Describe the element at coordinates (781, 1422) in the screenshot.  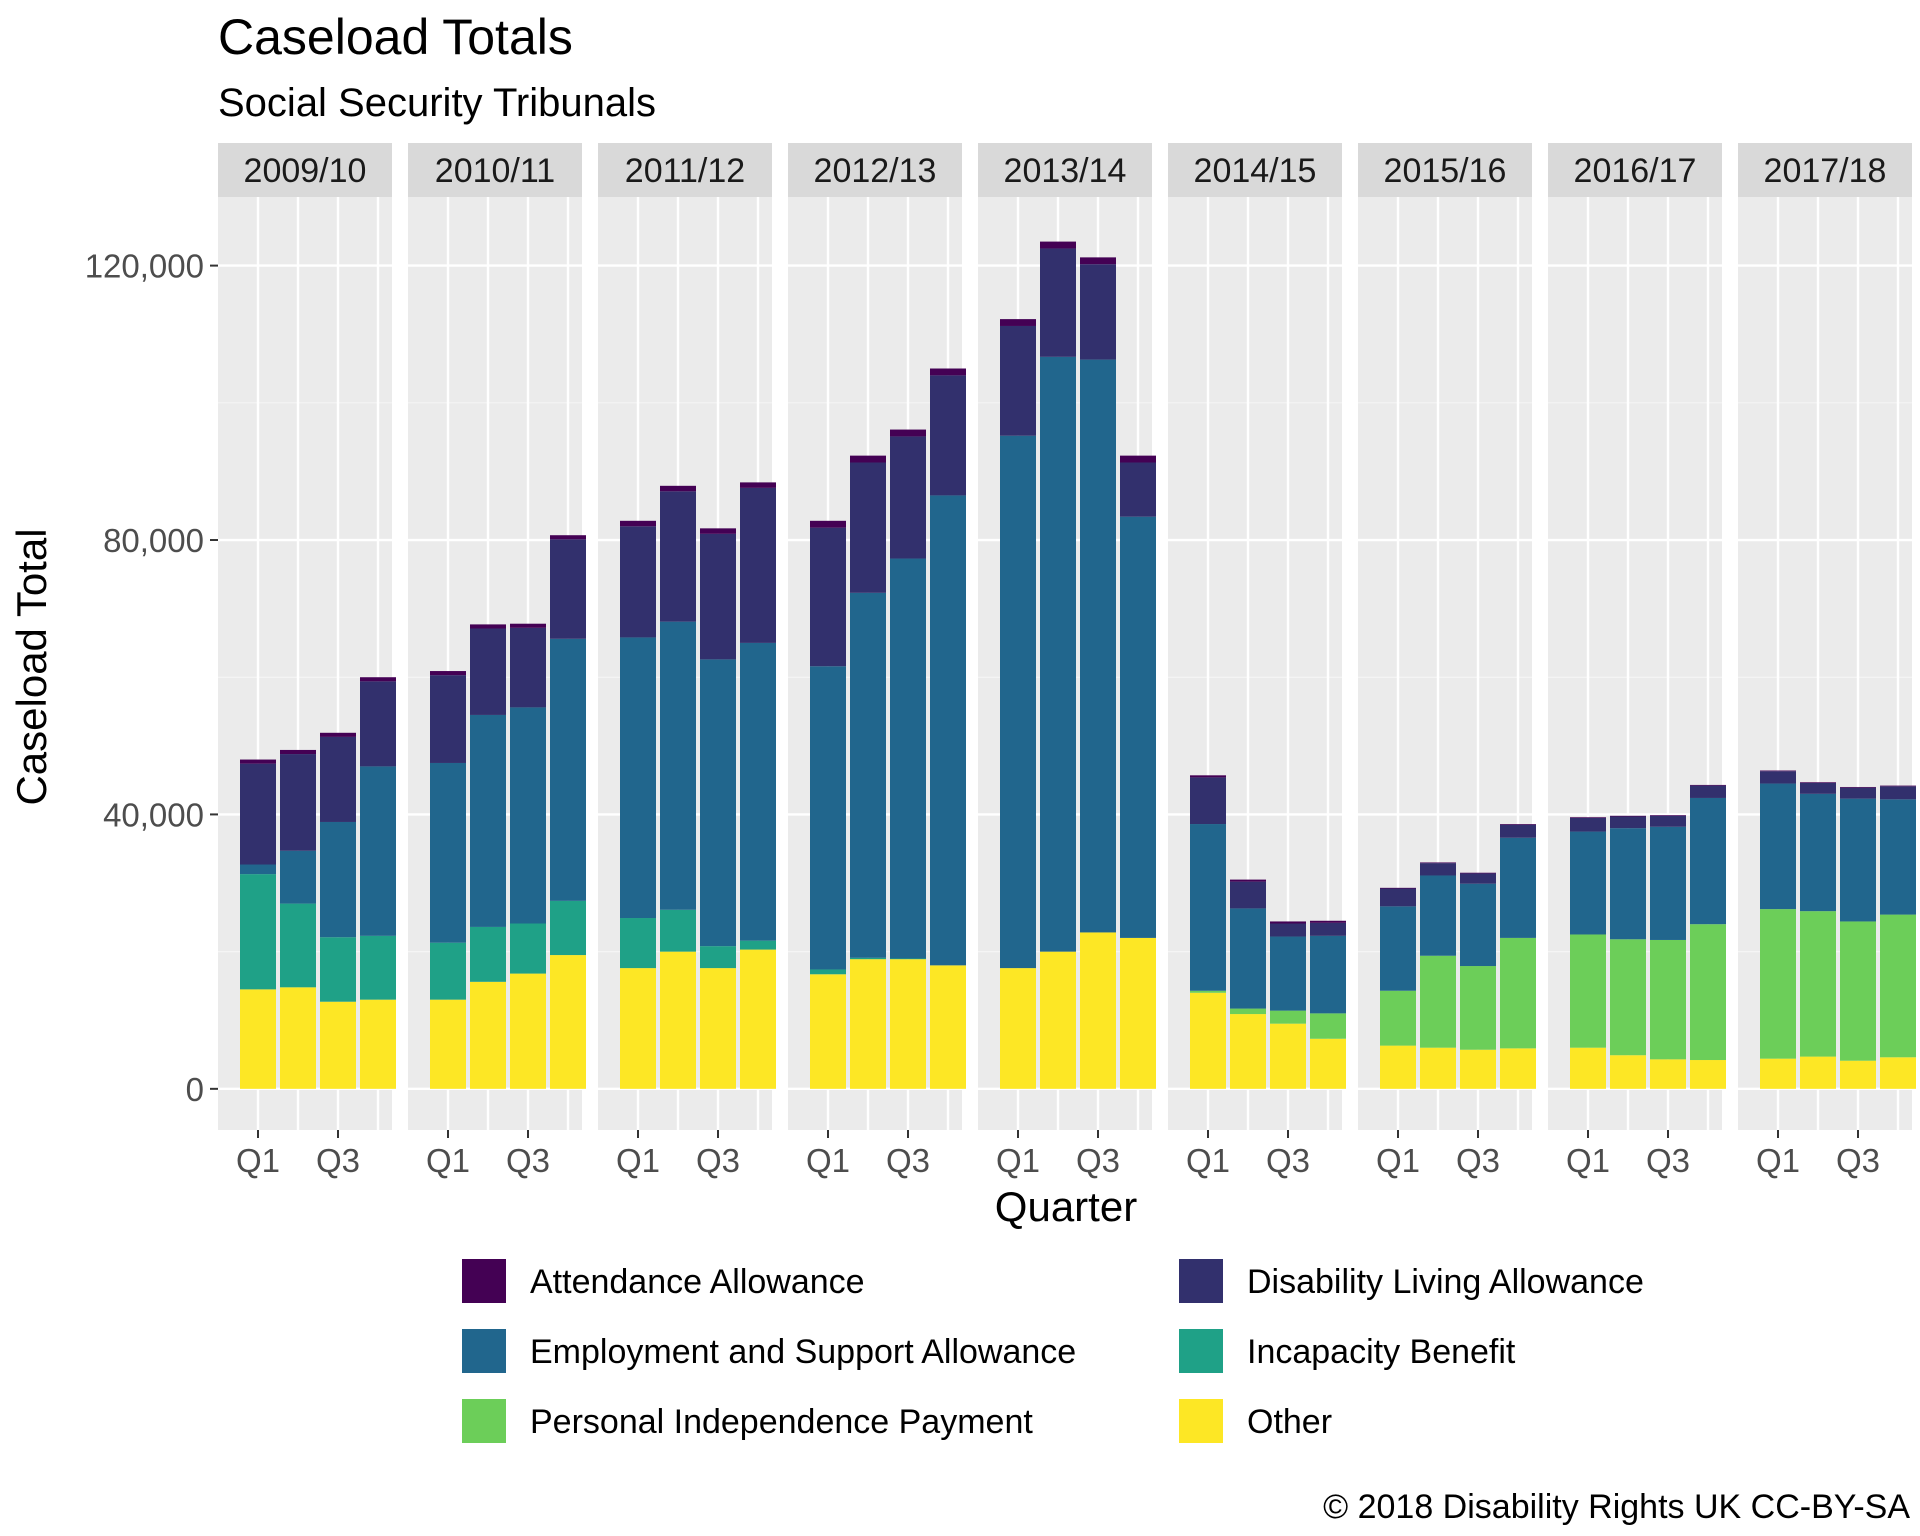
I see `legend-label: Personal Independence Payment` at that location.